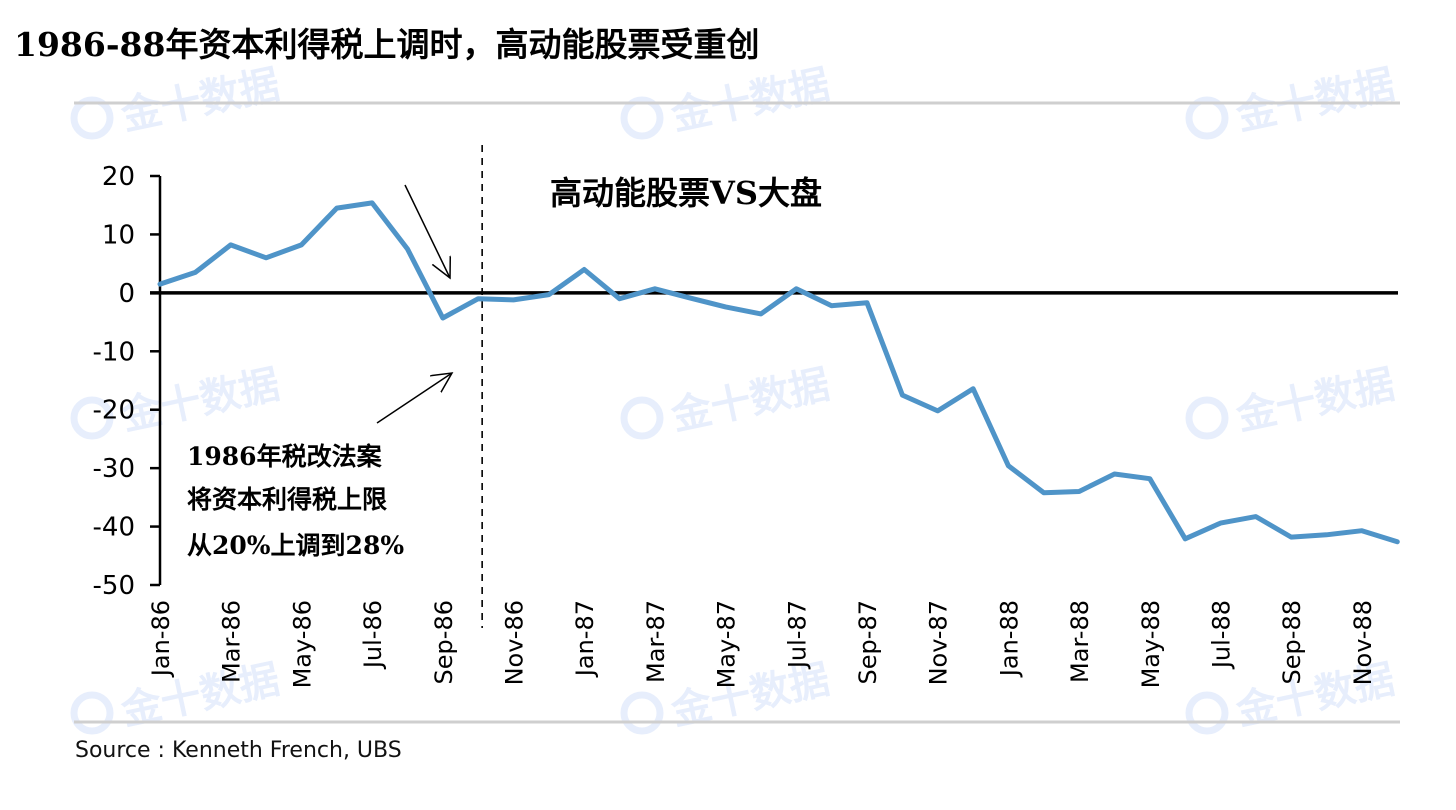 This screenshot has height=810, width=1456. What do you see at coordinates (1292, 642) in the screenshot?
I see `x-tick-label: Sep-88` at bounding box center [1292, 642].